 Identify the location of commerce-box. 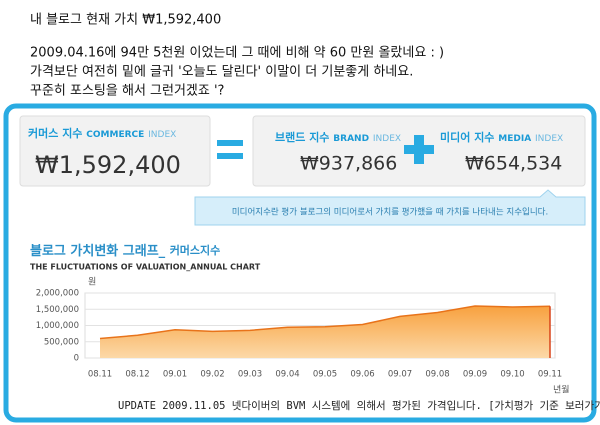
(115, 151).